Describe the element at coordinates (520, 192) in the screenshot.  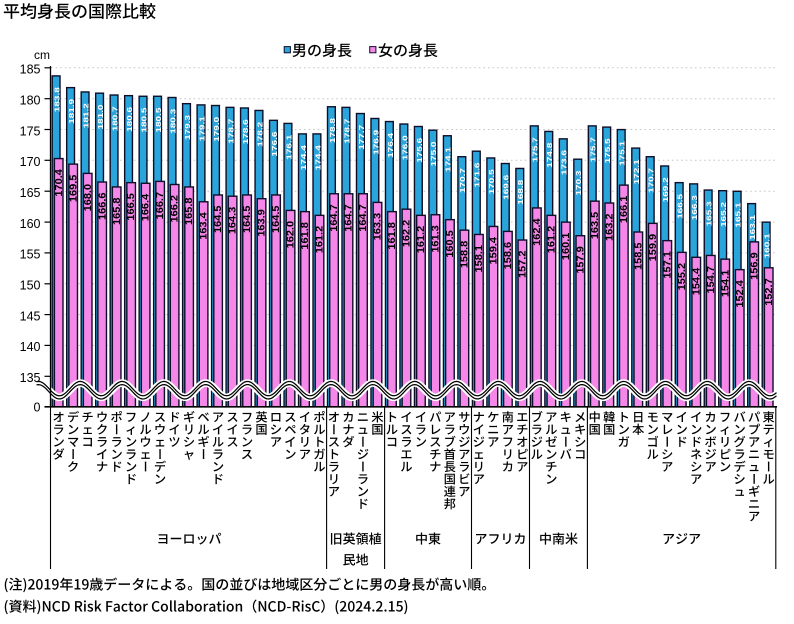
I see `svg-text: 168.8` at that location.